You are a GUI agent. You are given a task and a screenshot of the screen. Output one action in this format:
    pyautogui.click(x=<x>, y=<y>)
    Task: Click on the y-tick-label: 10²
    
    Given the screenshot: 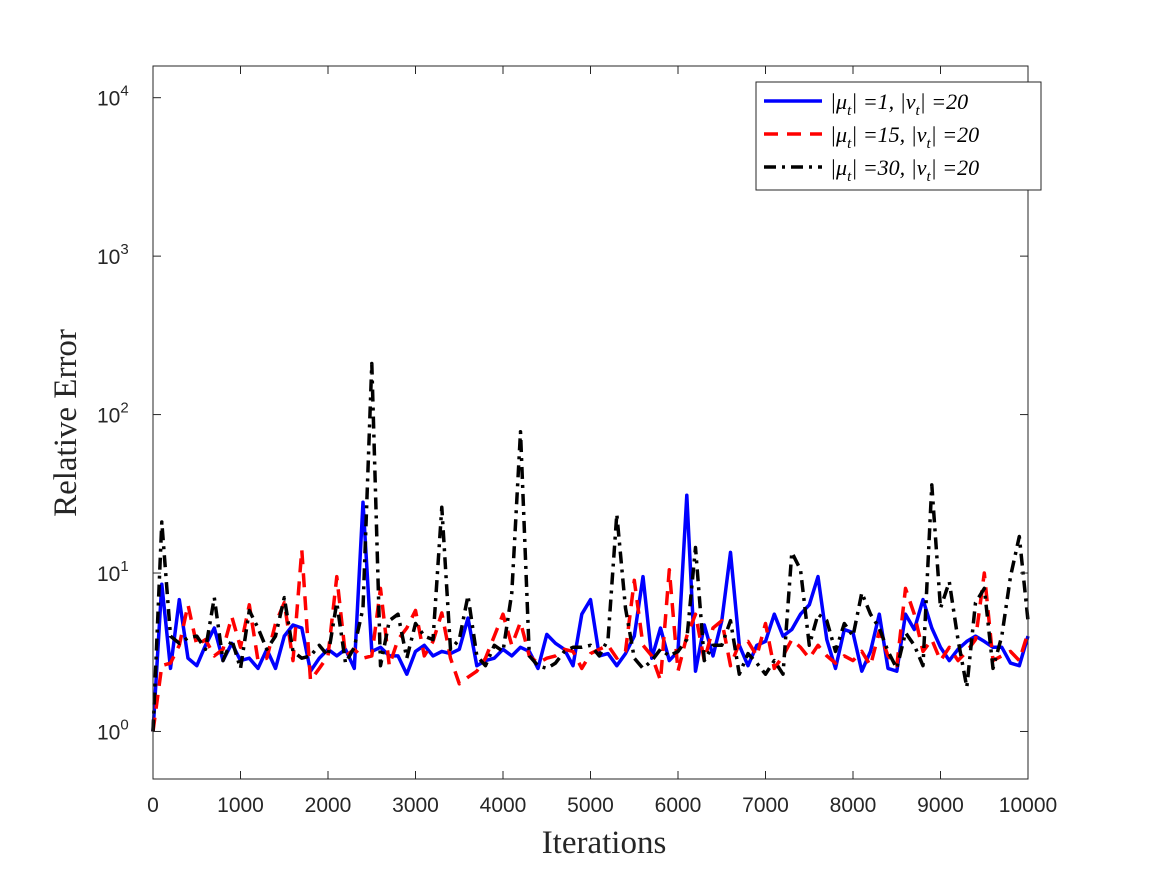 What is the action you would take?
    pyautogui.click(x=113, y=414)
    